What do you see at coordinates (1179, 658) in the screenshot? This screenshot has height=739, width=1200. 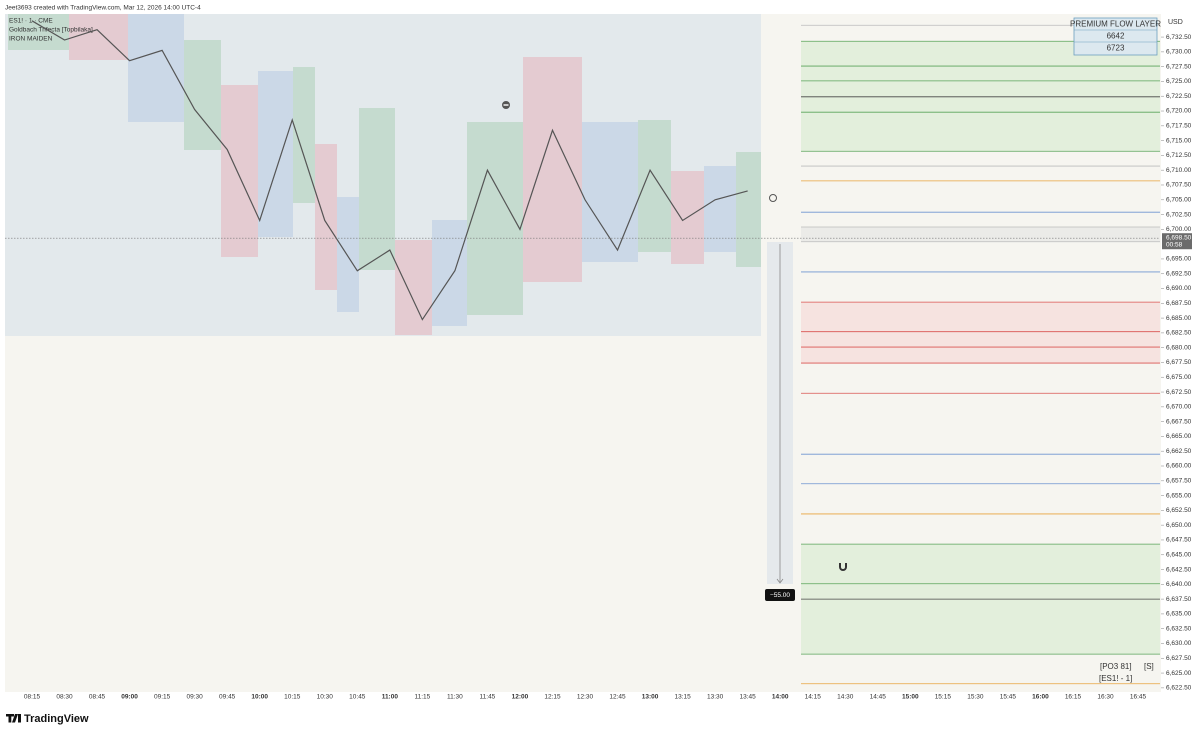 I see `y-tick-label: 6,627.50` at bounding box center [1179, 658].